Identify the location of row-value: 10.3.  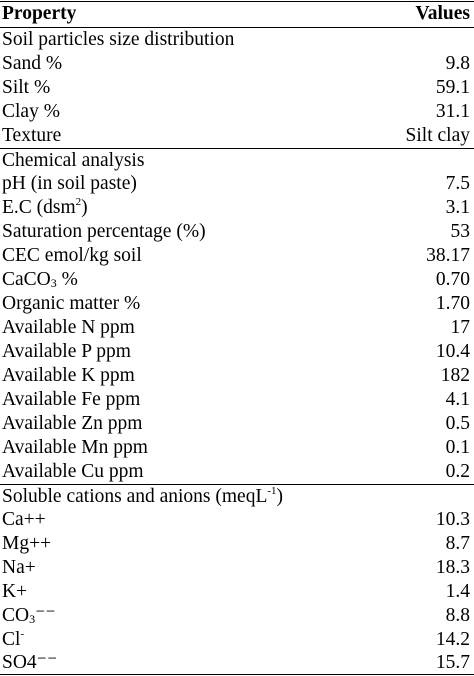
(452, 519).